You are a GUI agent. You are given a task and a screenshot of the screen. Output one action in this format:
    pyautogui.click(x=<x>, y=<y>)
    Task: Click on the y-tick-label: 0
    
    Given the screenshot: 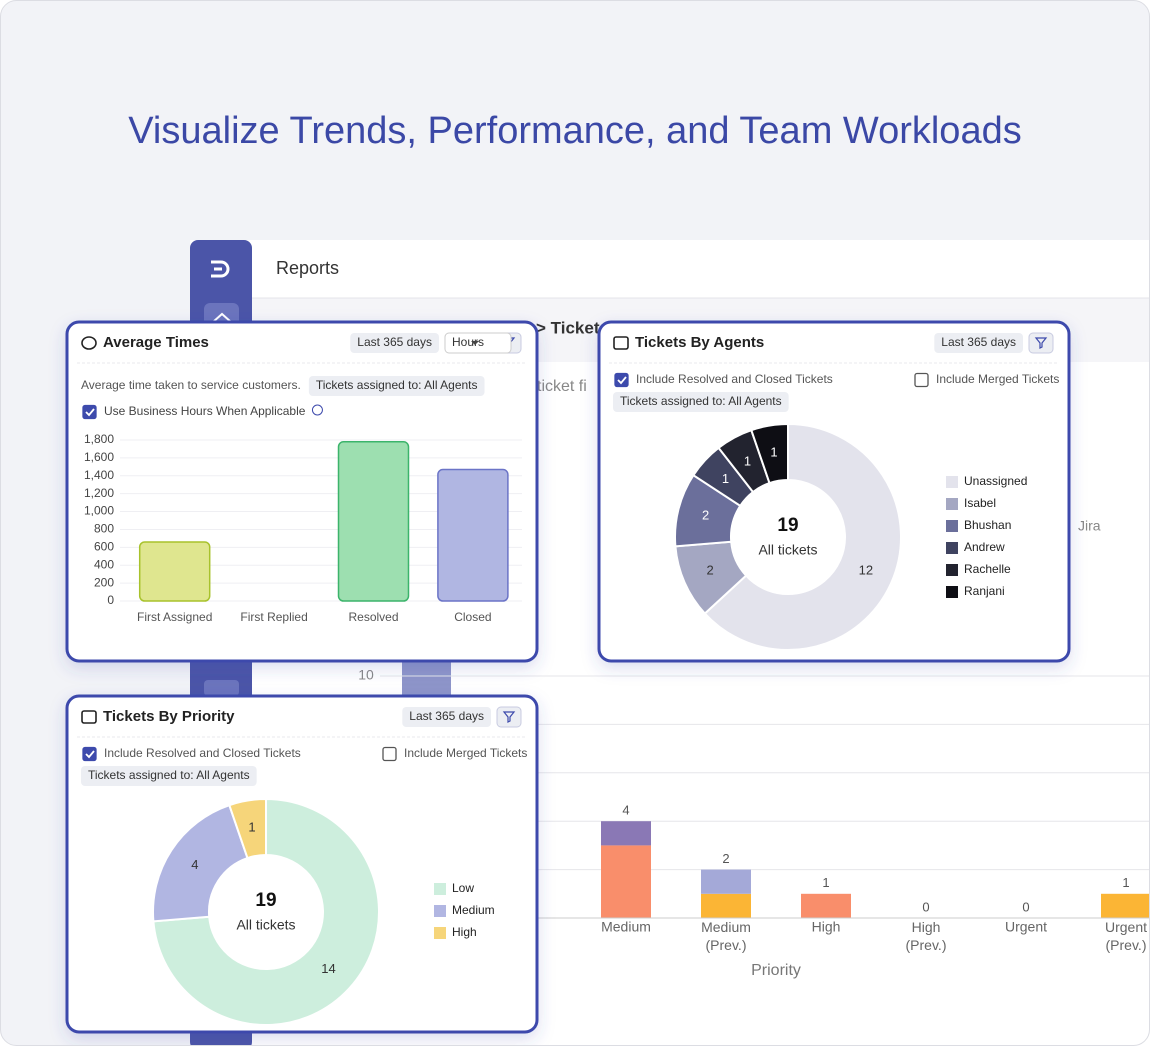 What is the action you would take?
    pyautogui.click(x=110, y=600)
    